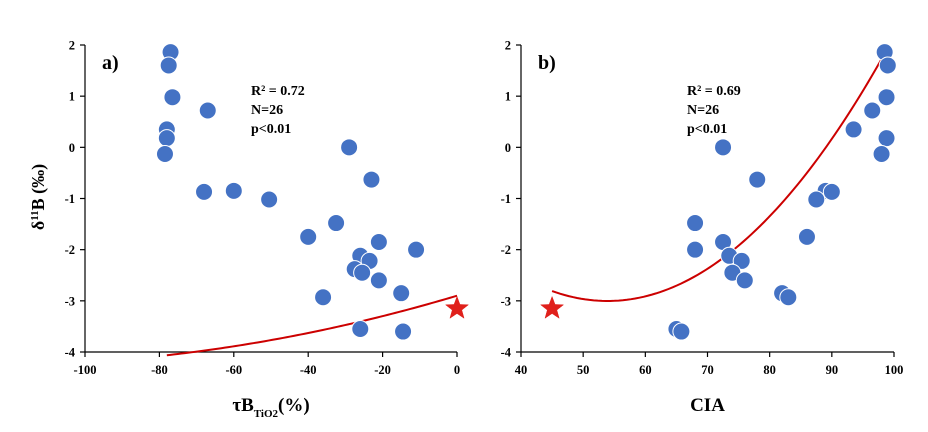 The height and width of the screenshot is (432, 928). Describe the element at coordinates (312, 325) in the screenshot. I see `fit-curve` at that location.